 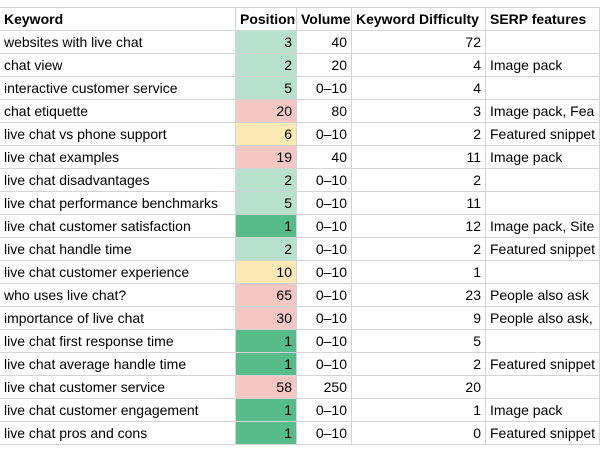 I want to click on difficulty-cell: 9, so click(x=419, y=318).